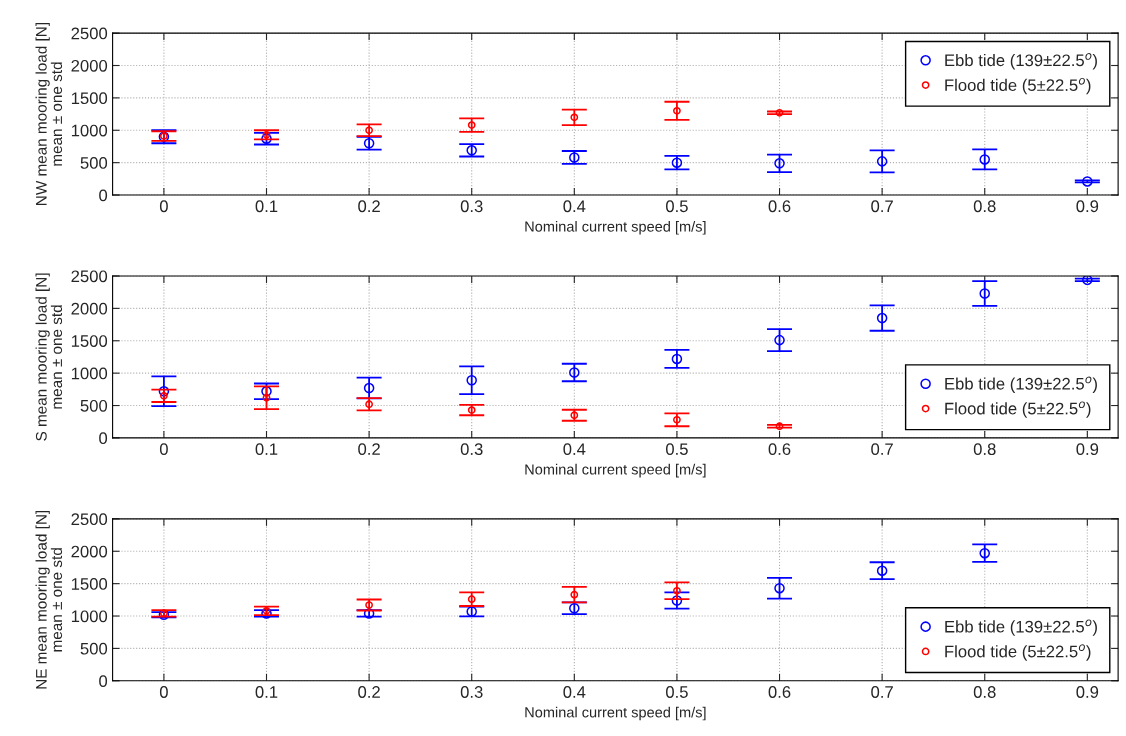 This screenshot has width=1126, height=736. Describe the element at coordinates (49, 114) in the screenshot. I see `y-axis-title: NW mean mooring load [N] mean ± one std` at that location.